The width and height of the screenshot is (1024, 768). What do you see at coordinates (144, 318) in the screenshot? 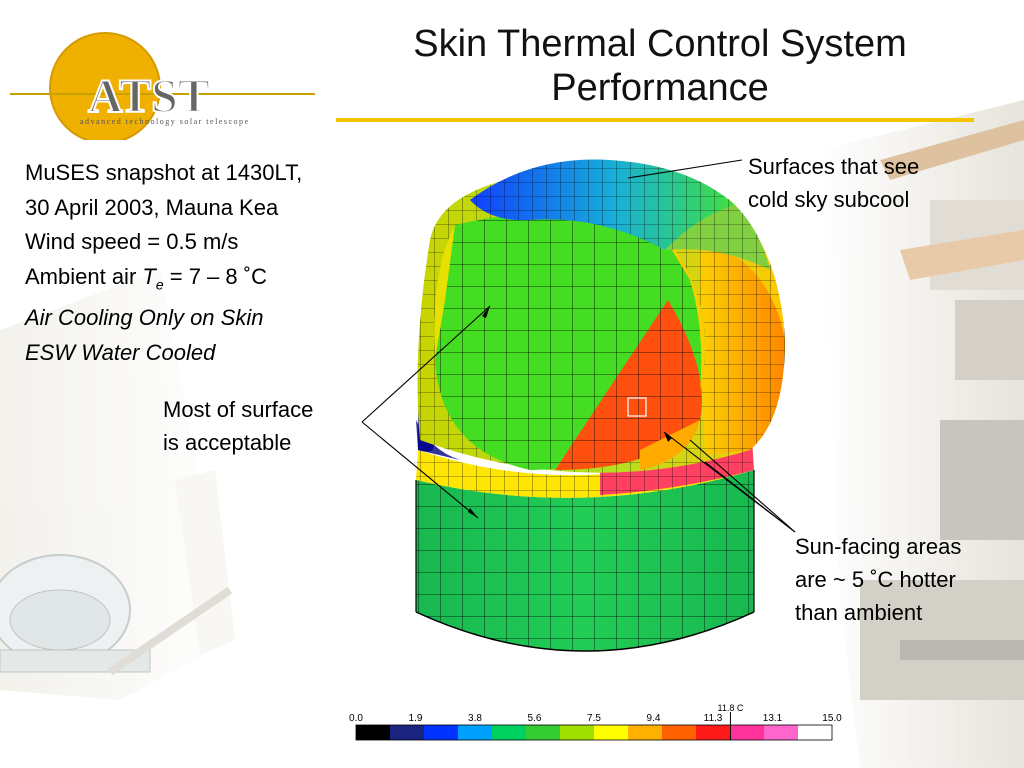
I see `info-line-5: Air Cooling Only on Skin` at bounding box center [144, 318].